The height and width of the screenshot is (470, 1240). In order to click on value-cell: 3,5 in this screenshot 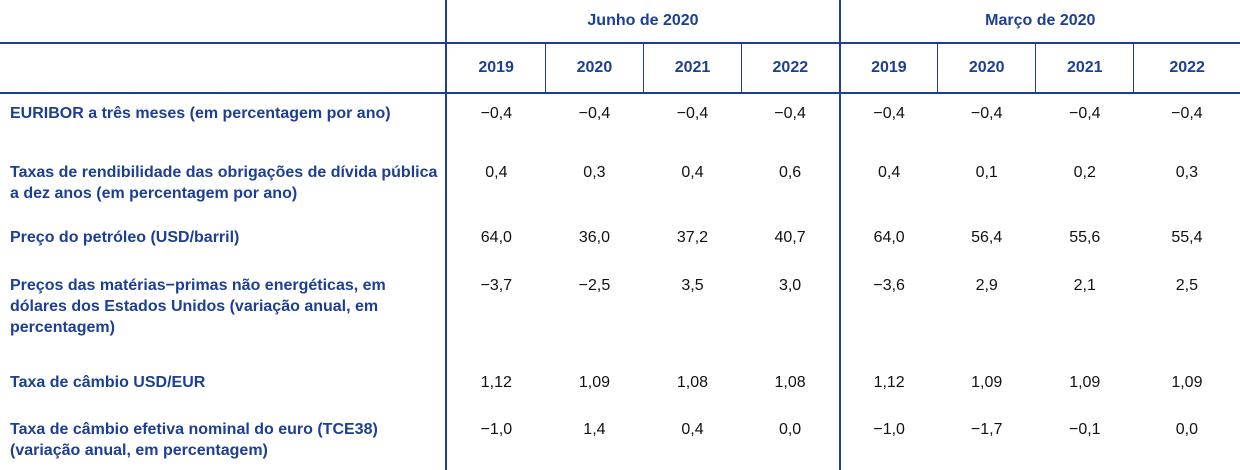, I will do `click(692, 285)`.